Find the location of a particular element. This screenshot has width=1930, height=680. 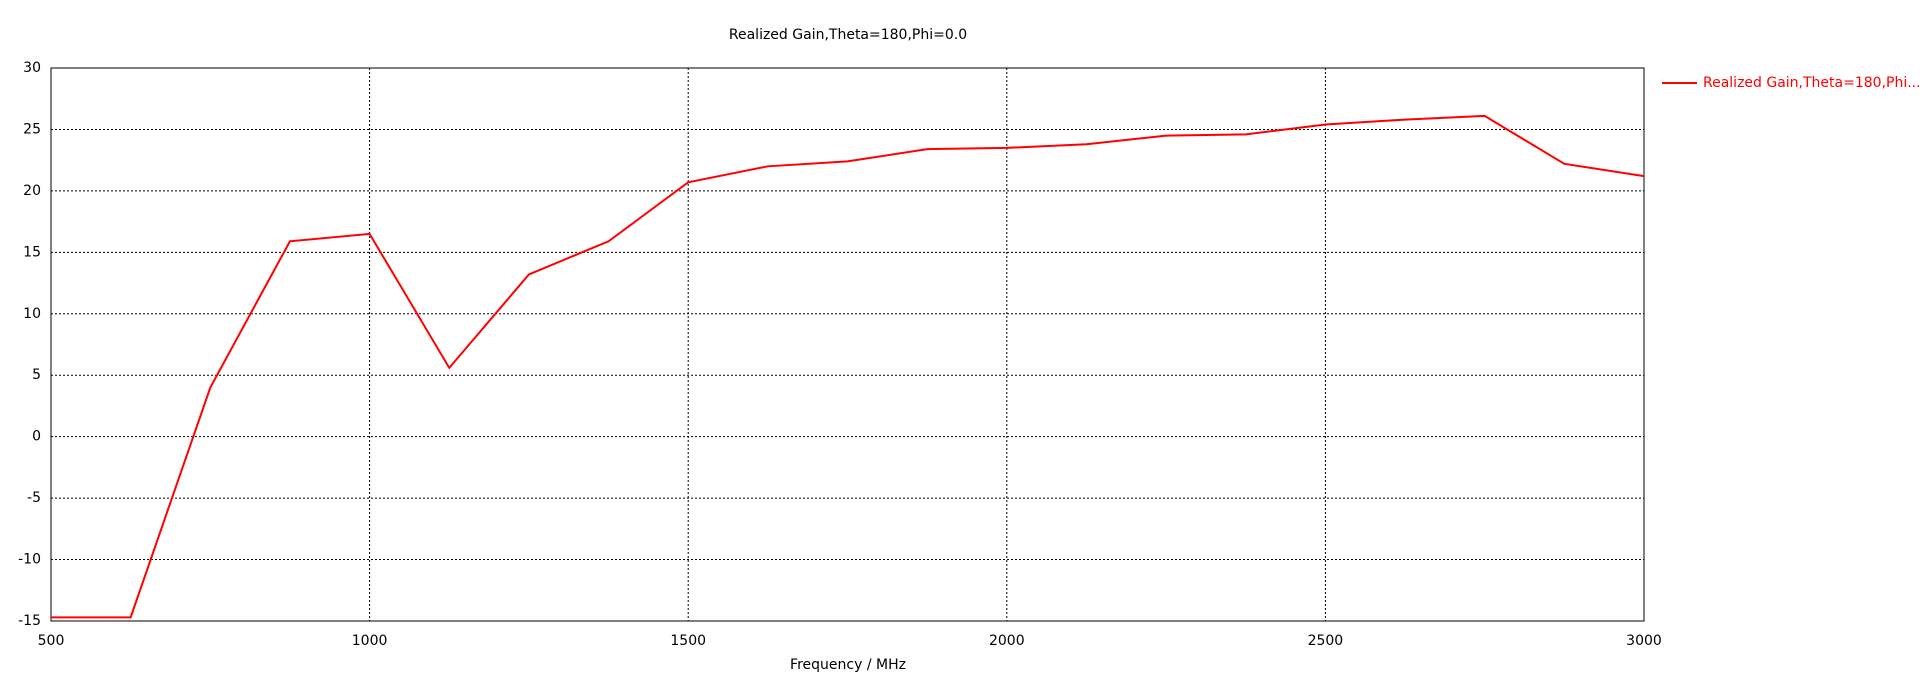

x-tick-label: 2000 is located at coordinates (1007, 641).